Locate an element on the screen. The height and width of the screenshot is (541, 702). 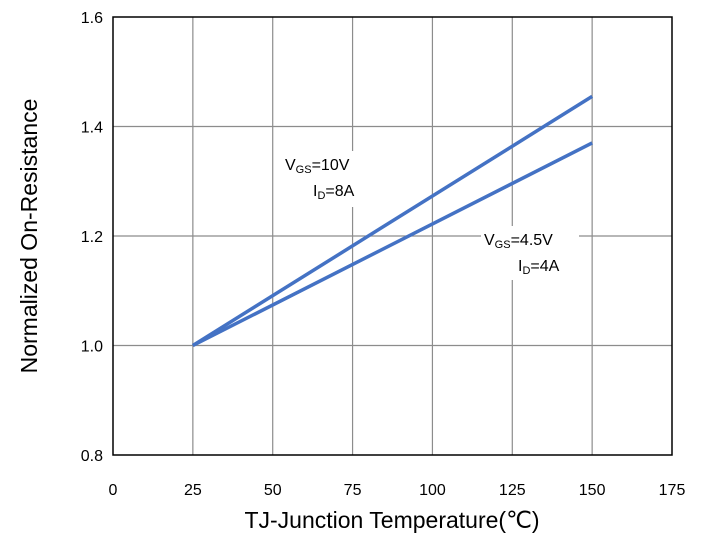
x-tick-label: 100 is located at coordinates (432, 490).